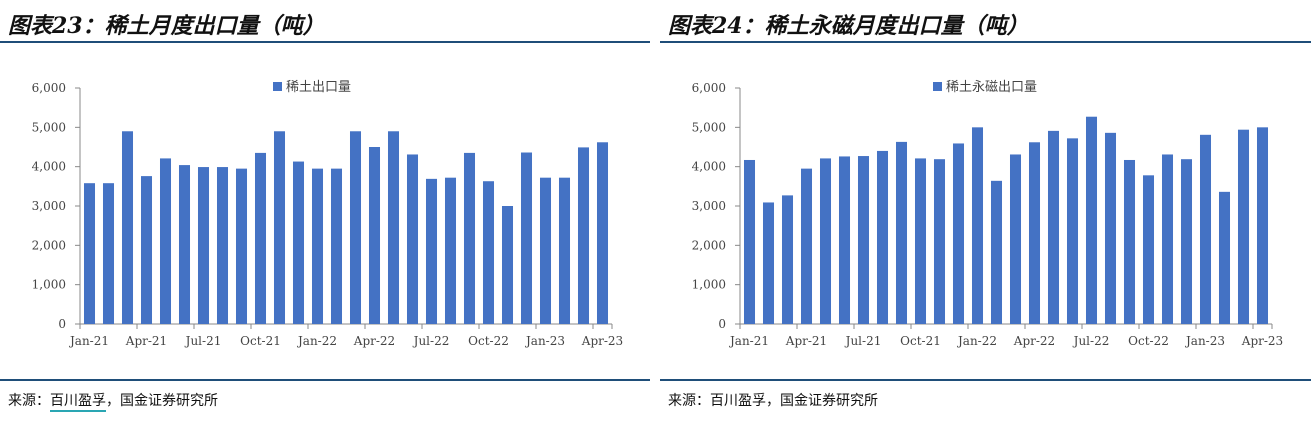  What do you see at coordinates (709, 127) in the screenshot?
I see `y-tick-label: 5,000` at bounding box center [709, 127].